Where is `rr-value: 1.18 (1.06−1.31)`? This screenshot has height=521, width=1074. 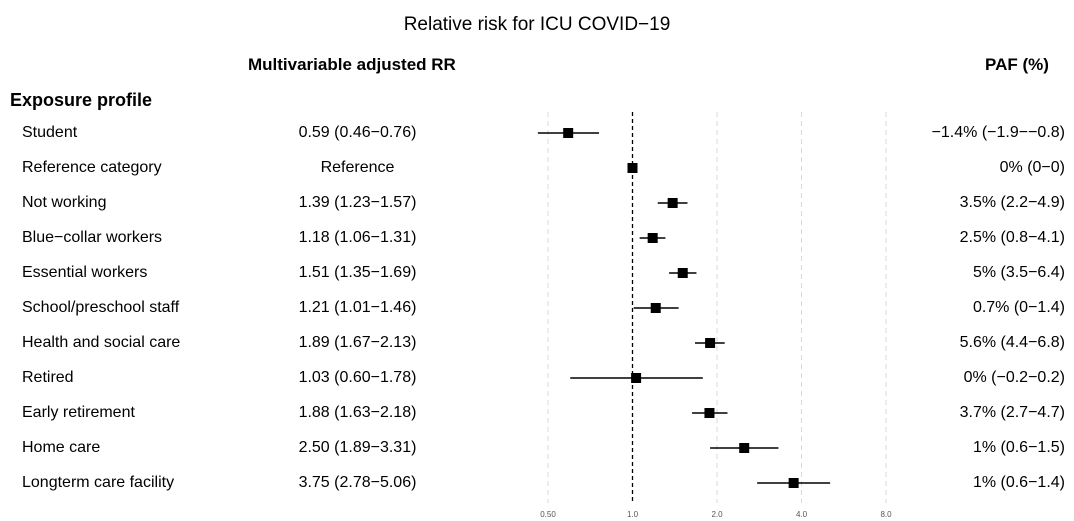 rr-value: 1.18 (1.06−1.31) is located at coordinates (357, 237).